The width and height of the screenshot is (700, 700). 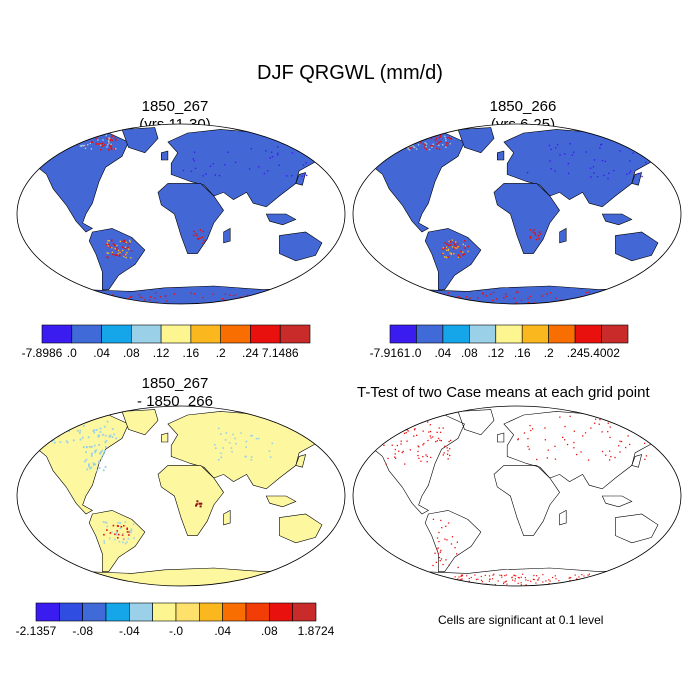 What do you see at coordinates (181, 496) in the screenshot?
I see `map-panel-bottom-left` at bounding box center [181, 496].